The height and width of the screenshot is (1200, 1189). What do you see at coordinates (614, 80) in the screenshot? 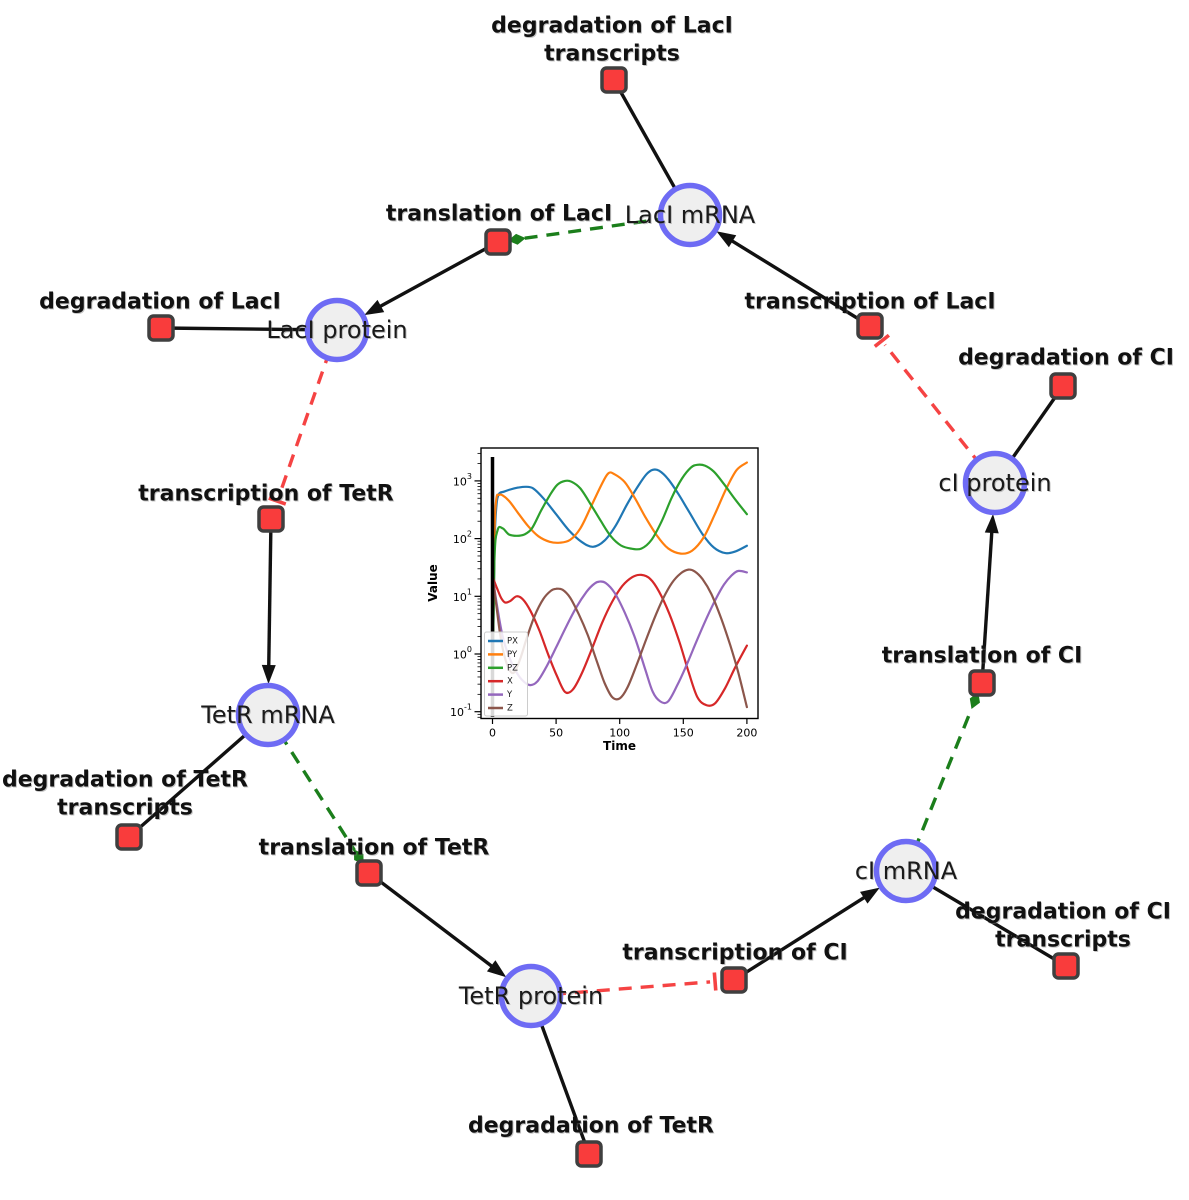
I see `degradation-of-laci-transcripts-node` at bounding box center [614, 80].